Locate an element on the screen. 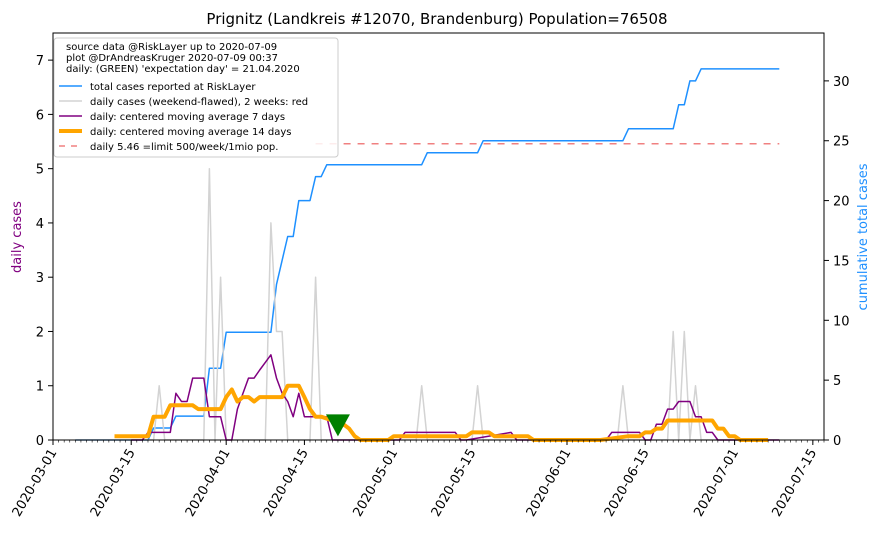 This screenshot has width=881, height=536. legend-info-line: source data @RiskLayer up to 2020-07-09 is located at coordinates (171, 47).